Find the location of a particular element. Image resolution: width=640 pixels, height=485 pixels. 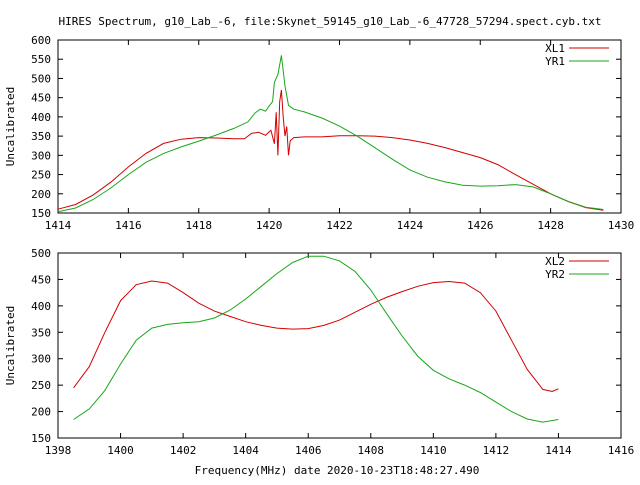

y-tick-label: 550 is located at coordinates (41, 59).